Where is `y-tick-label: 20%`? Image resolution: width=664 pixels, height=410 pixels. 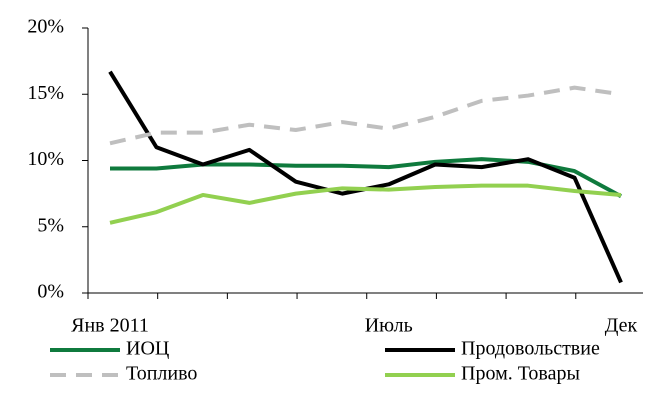
y-tick-label: 20% is located at coordinates (45, 27).